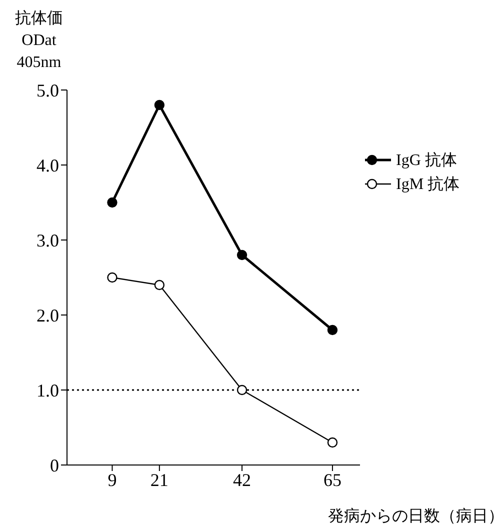 The width and height of the screenshot is (504, 527). I want to click on y-tick-label: 0, so click(54, 465).